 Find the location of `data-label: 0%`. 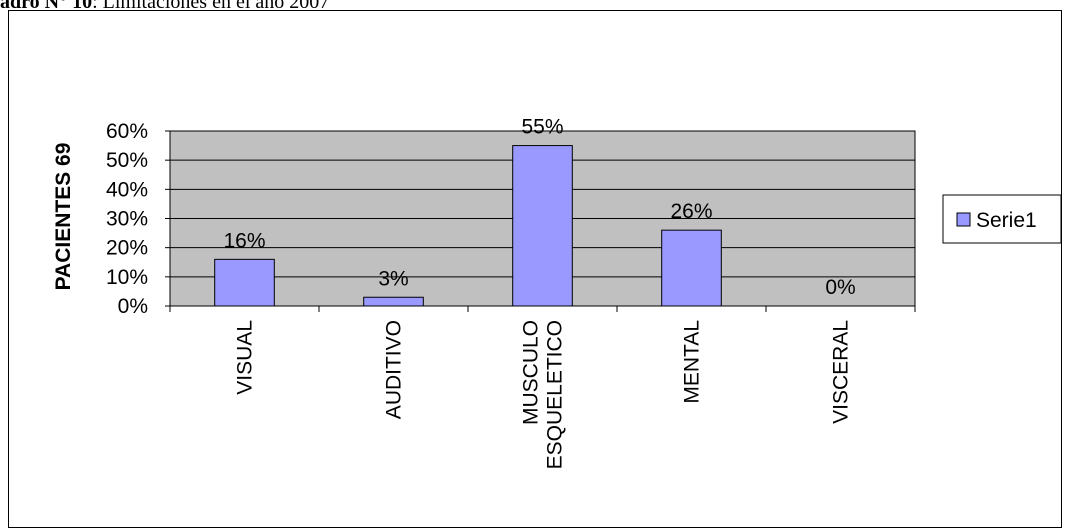

data-label: 0% is located at coordinates (840, 287).